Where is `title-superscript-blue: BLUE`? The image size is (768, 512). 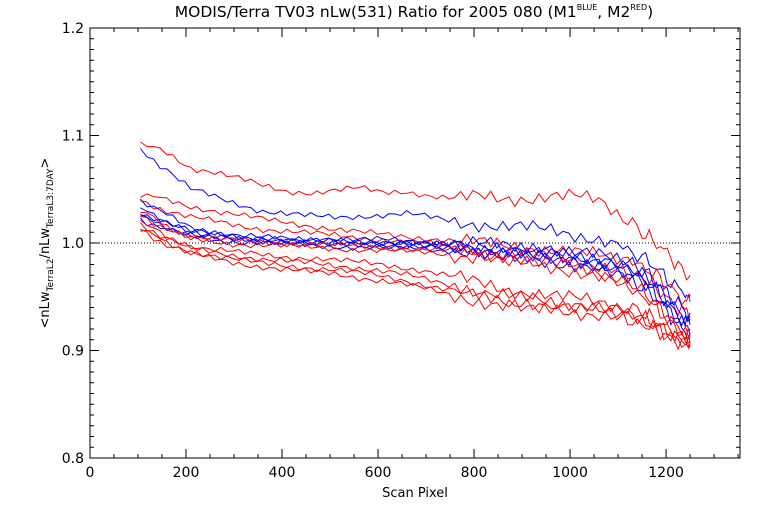
title-superscript-blue: BLUE is located at coordinates (587, 7).